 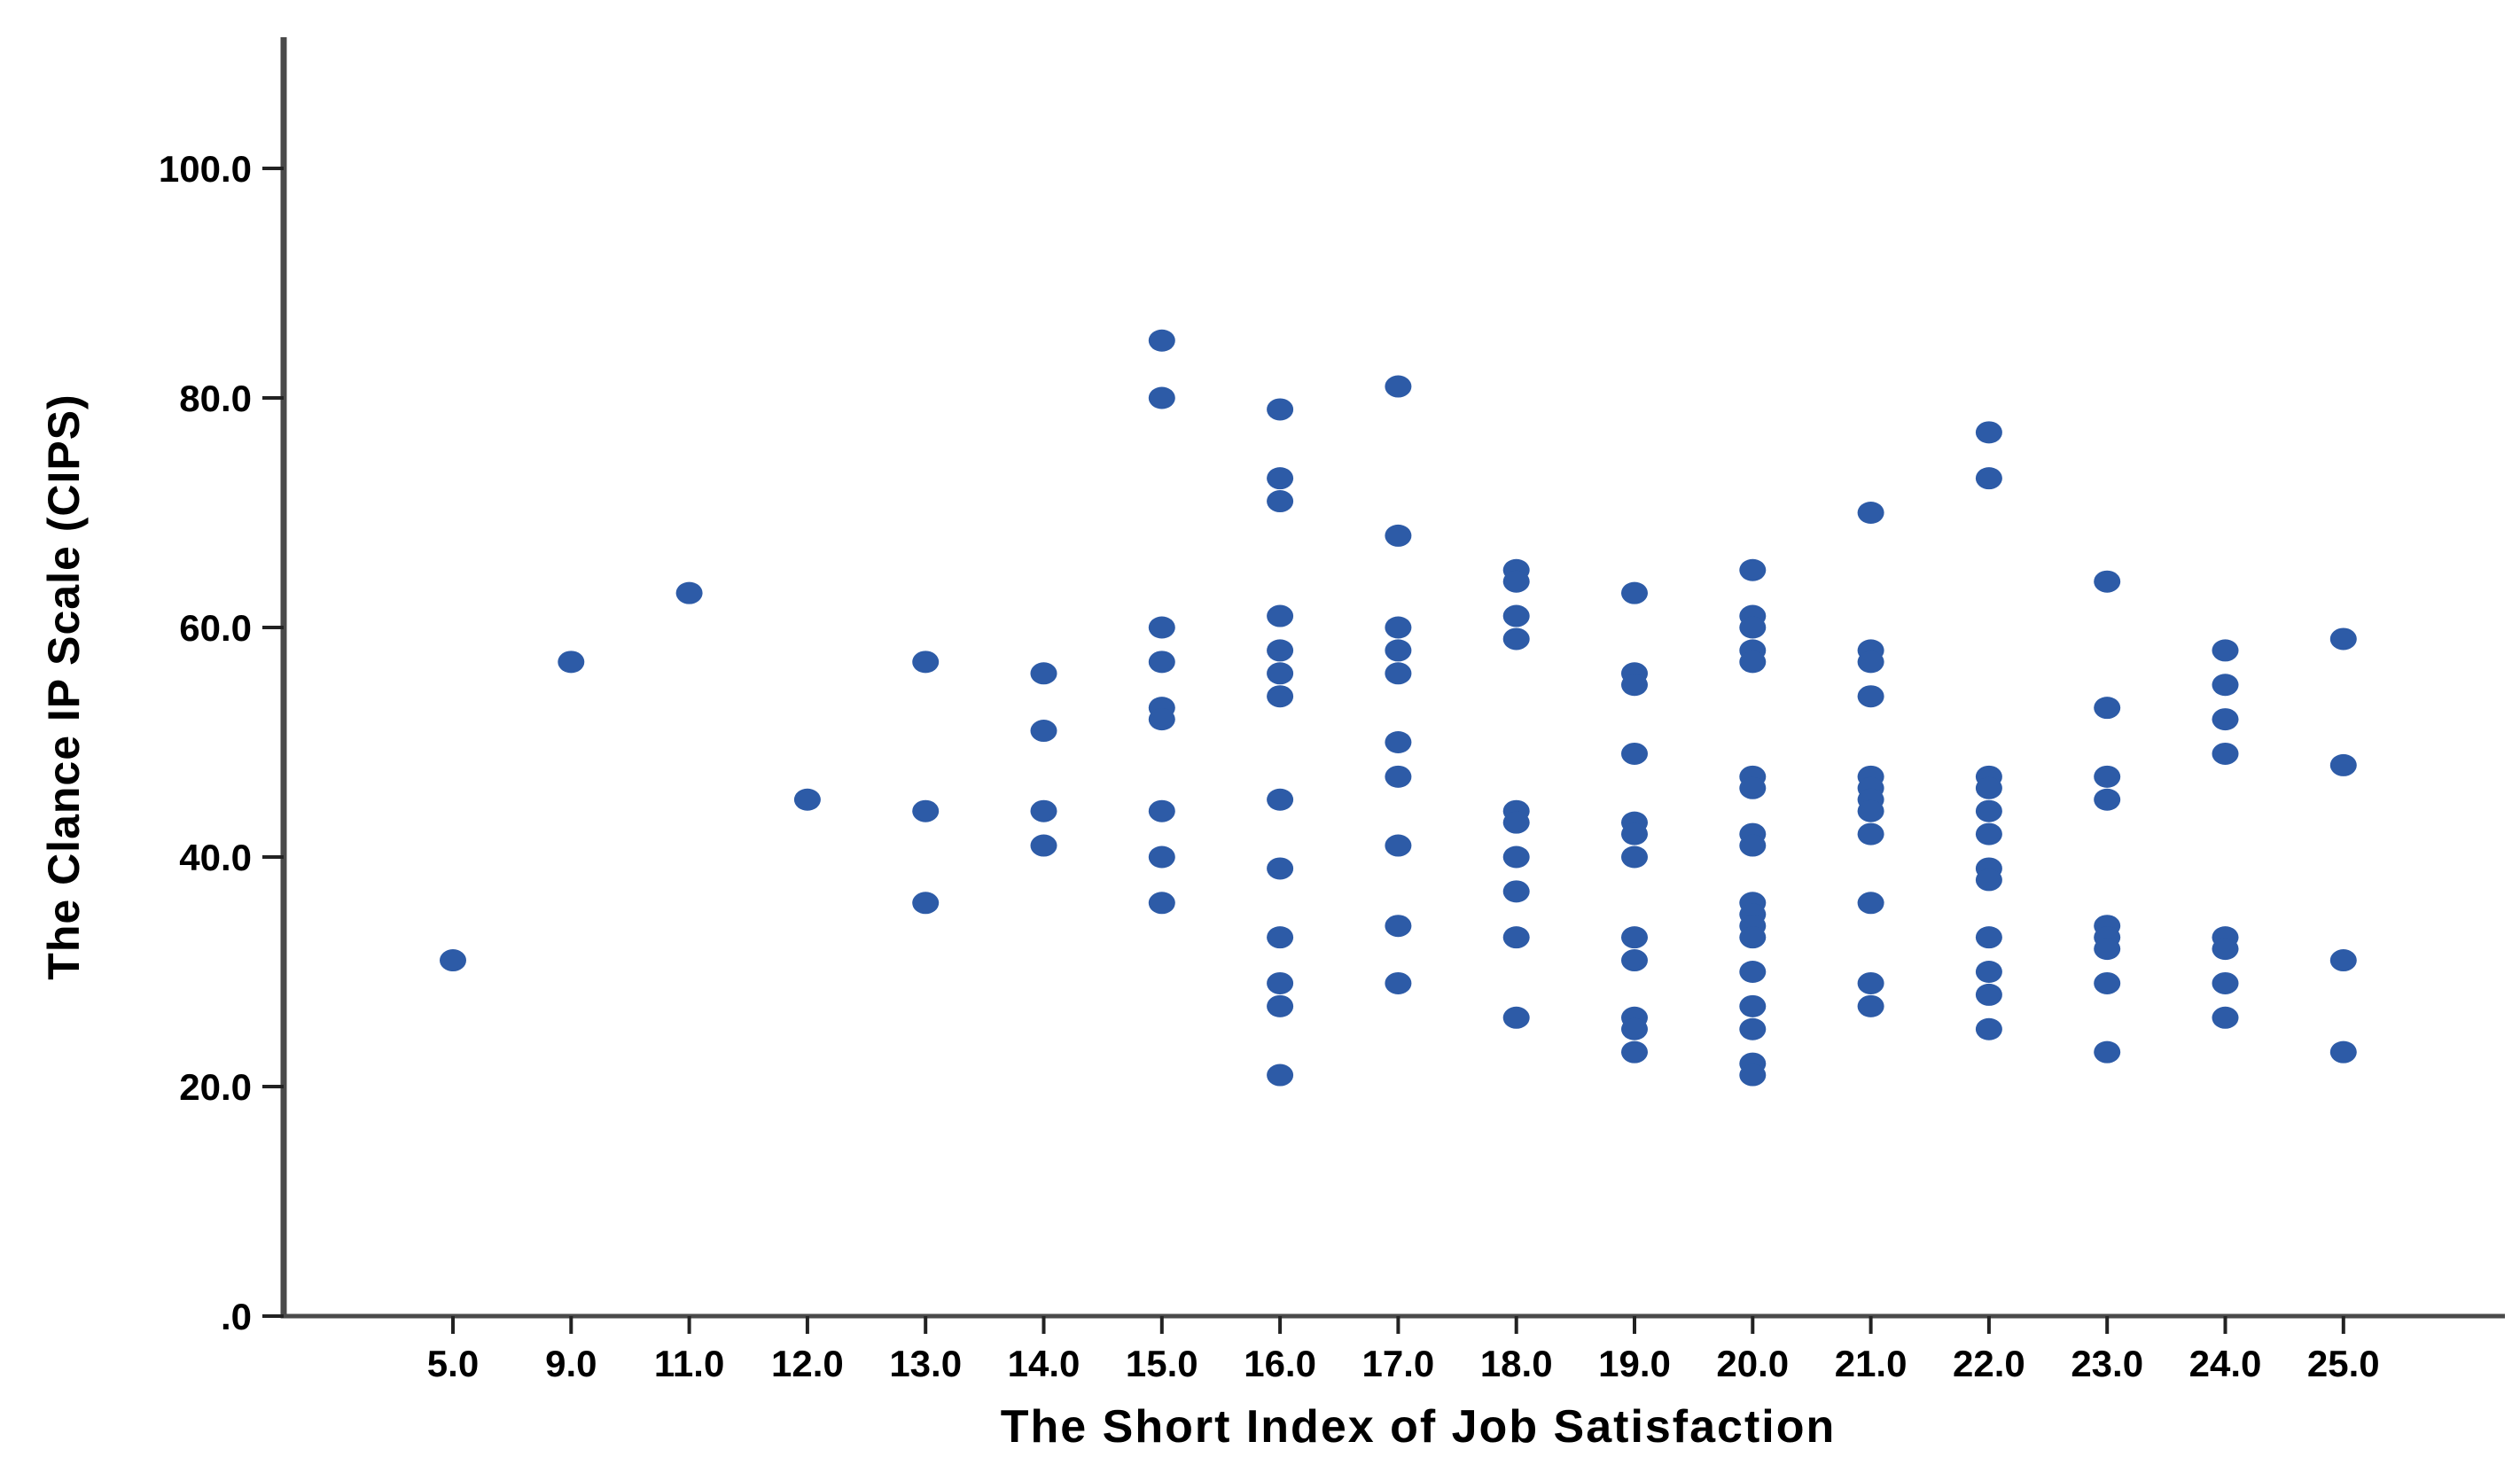 I want to click on y-tick-label: 100.0, so click(x=205, y=169).